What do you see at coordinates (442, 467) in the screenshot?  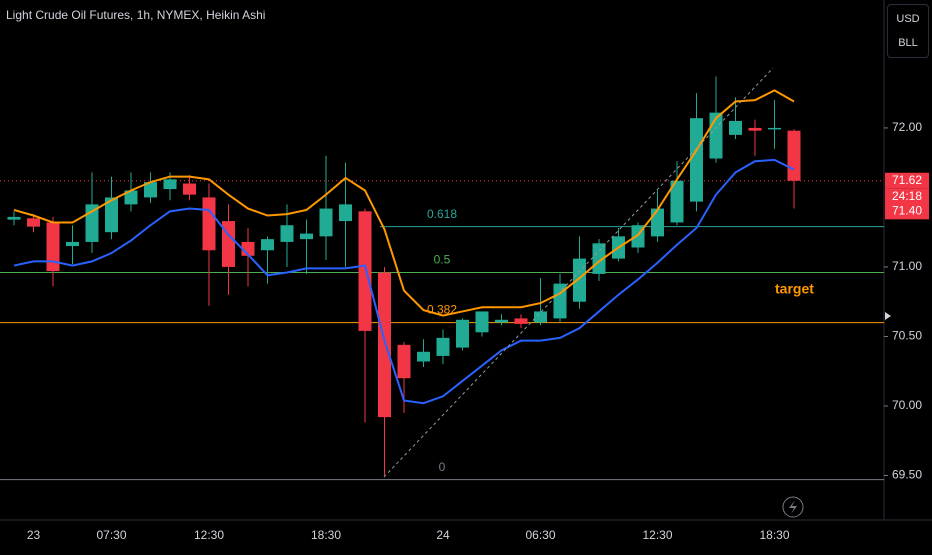 I see `fib-label: 0` at bounding box center [442, 467].